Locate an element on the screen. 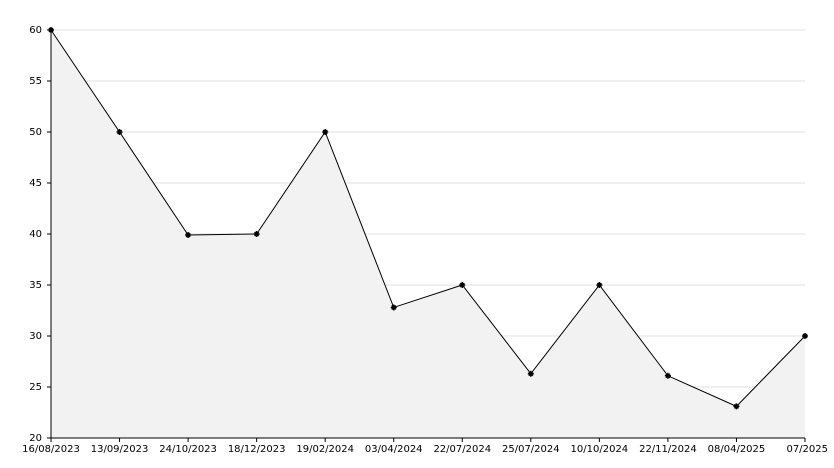 Image resolution: width=834 pixels, height=468 pixels. x-tick-label: 16/08/2023 is located at coordinates (51, 449).